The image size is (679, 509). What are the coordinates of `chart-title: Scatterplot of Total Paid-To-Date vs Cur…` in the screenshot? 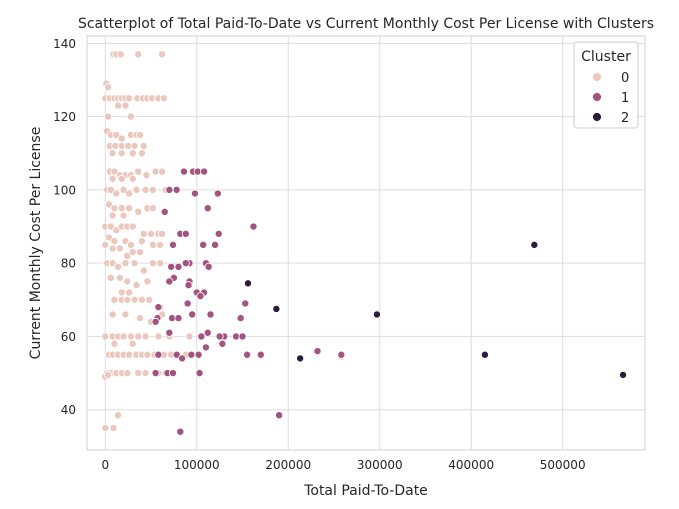 It's located at (366, 24).